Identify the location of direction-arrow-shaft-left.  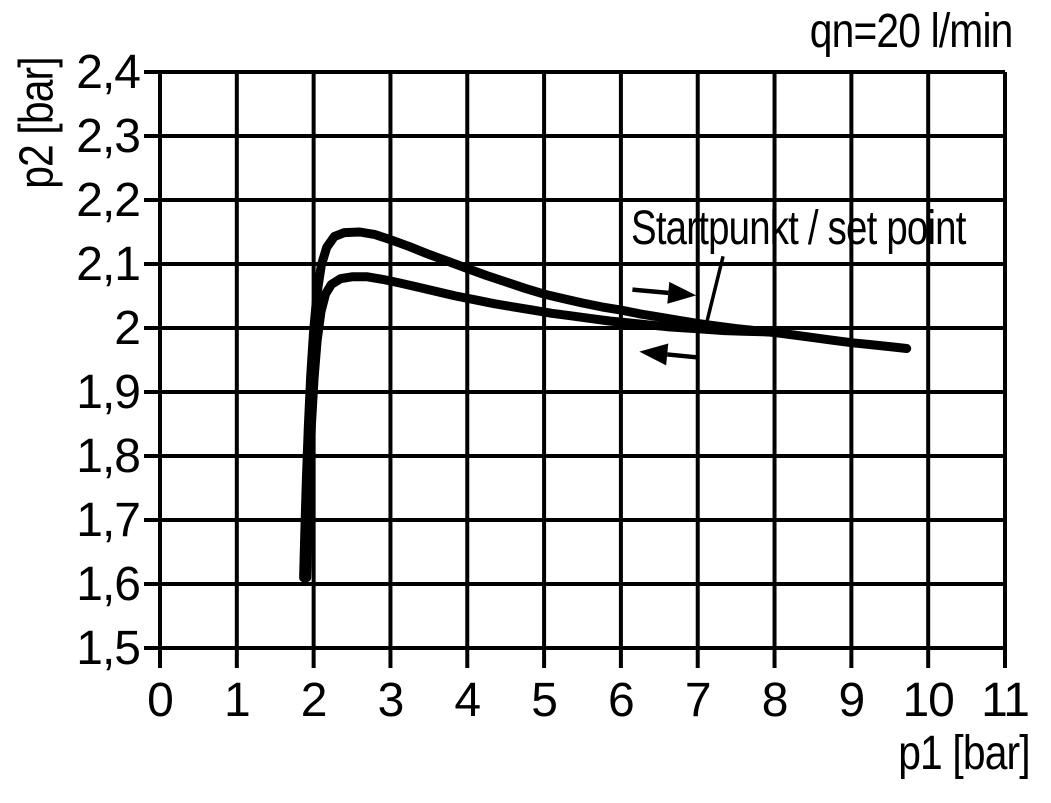
(682, 356).